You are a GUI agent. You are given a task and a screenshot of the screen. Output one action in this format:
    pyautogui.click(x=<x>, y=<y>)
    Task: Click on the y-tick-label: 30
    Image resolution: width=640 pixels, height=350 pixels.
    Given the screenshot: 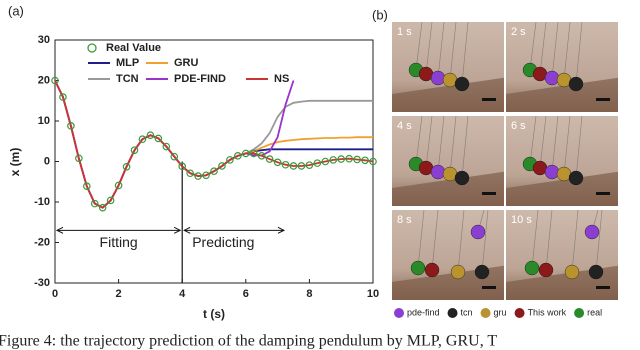 What is the action you would take?
    pyautogui.click(x=44, y=40)
    